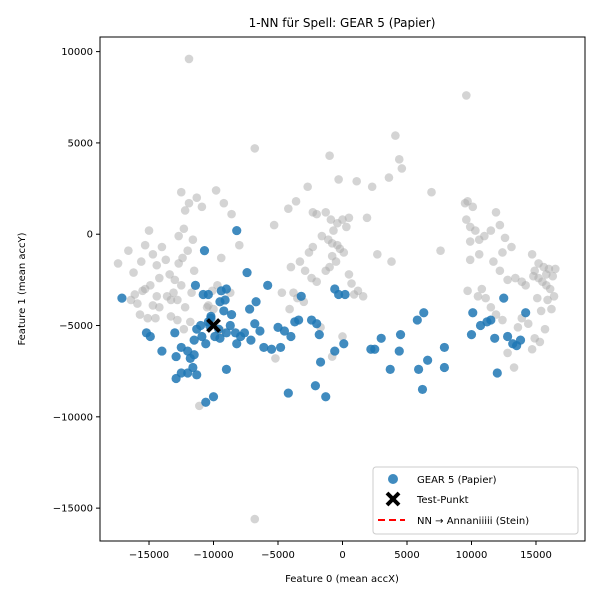 The height and width of the screenshot is (600, 600). What do you see at coordinates (473, 521) in the screenshot?
I see `legend-label-nn: NN → Annaniiiii (Stein)` at bounding box center [473, 521].